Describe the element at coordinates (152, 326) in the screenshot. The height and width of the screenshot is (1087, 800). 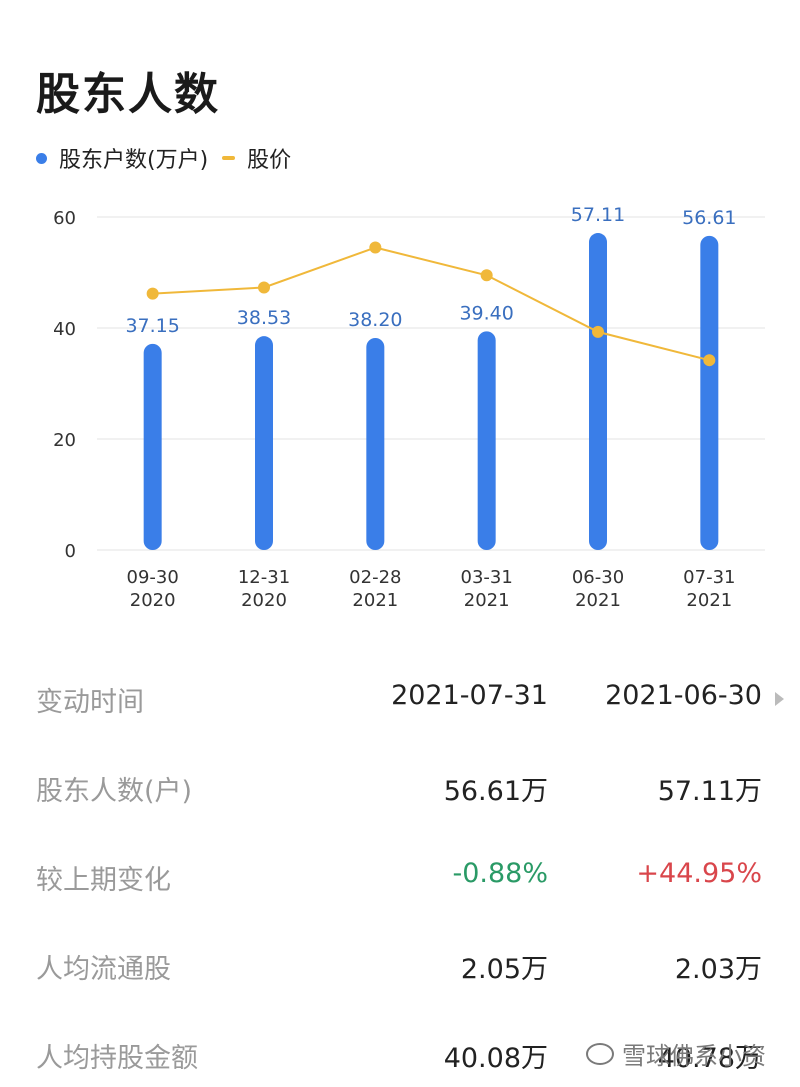
I see `bar-value-label: 37.15` at that location.